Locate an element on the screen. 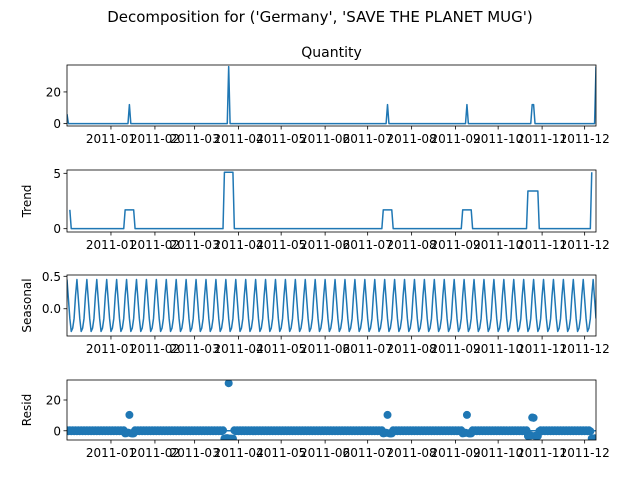 Image resolution: width=640 pixels, height=480 pixels. resid-xtick-label: 2011-11 is located at coordinates (542, 453).